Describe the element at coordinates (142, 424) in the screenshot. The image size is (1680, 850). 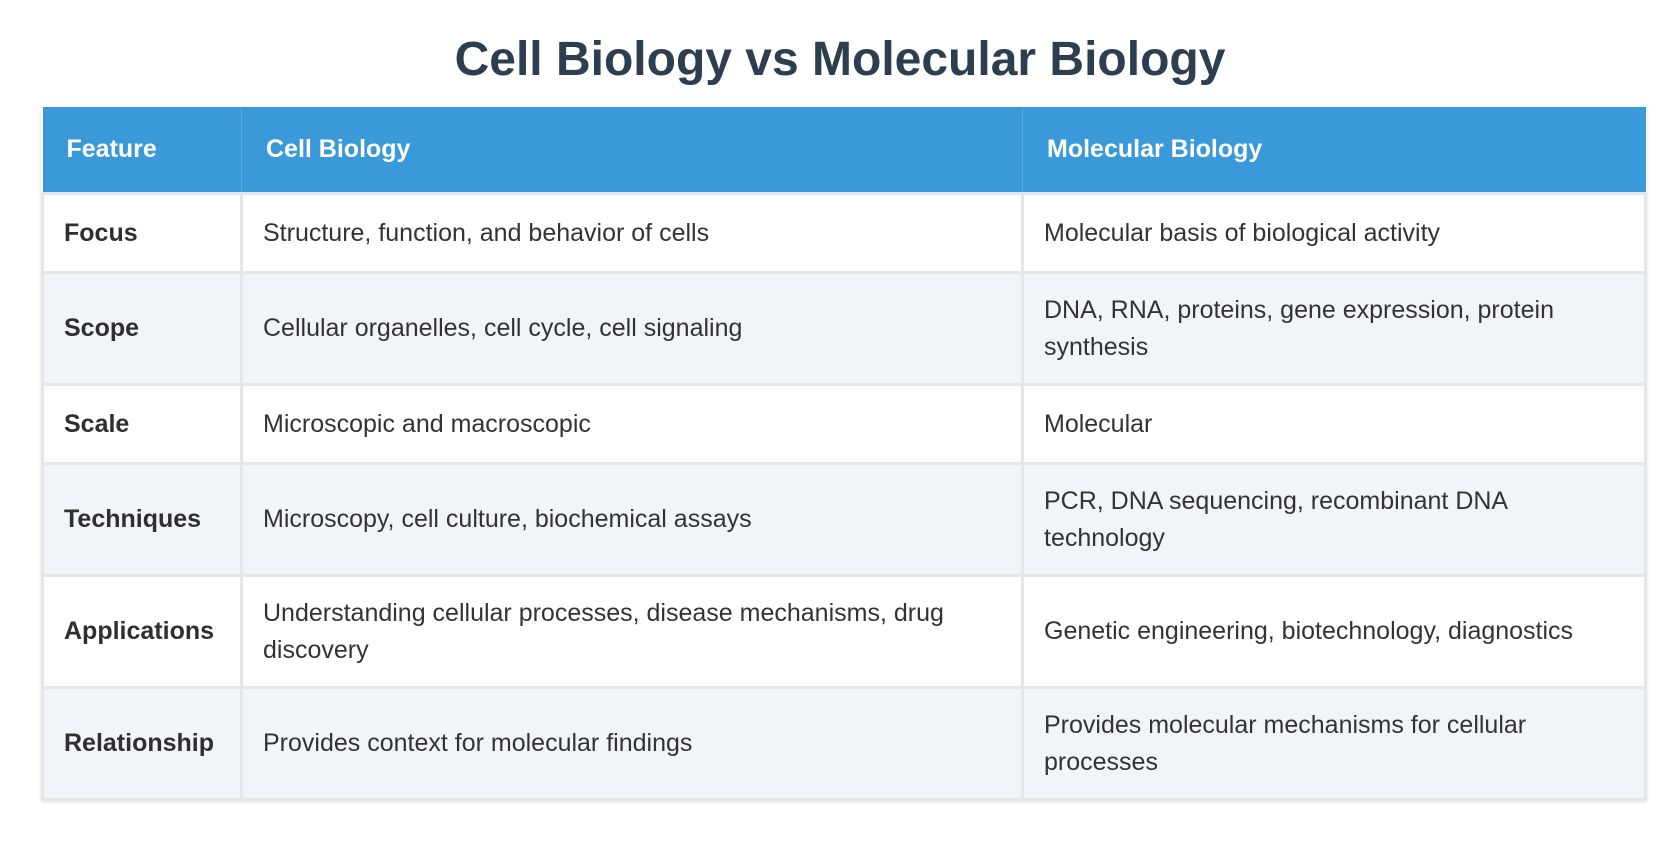
I see `feature-cell: Scale` at that location.